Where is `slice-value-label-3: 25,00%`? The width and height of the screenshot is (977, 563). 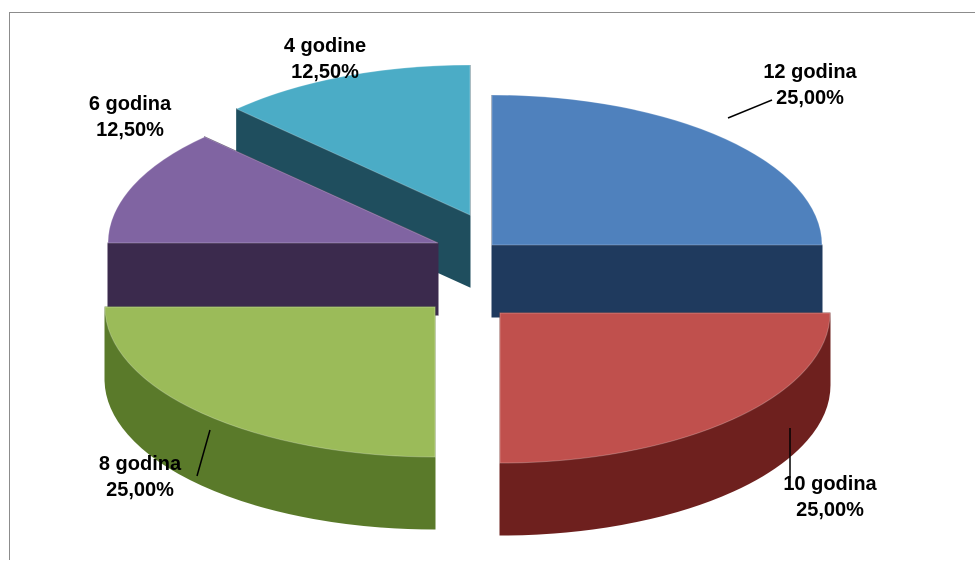
slice-value-label-3: 25,00% is located at coordinates (140, 490).